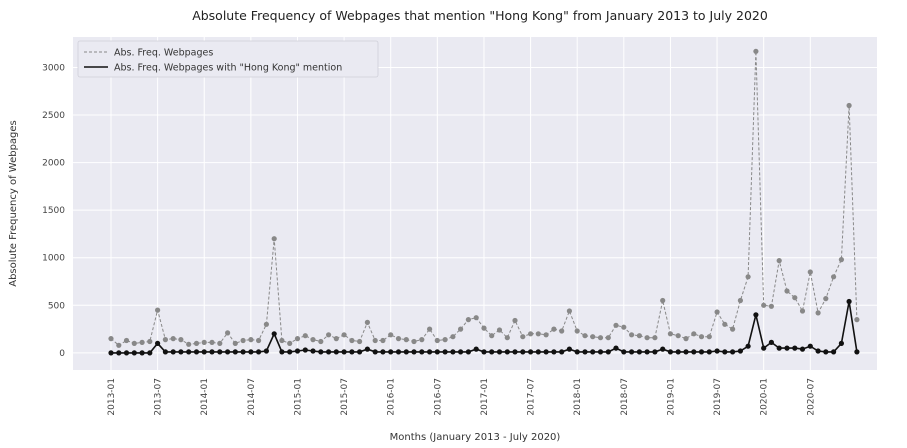  Describe the element at coordinates (53, 68) in the screenshot. I see `y-tick-label: 3000` at that location.